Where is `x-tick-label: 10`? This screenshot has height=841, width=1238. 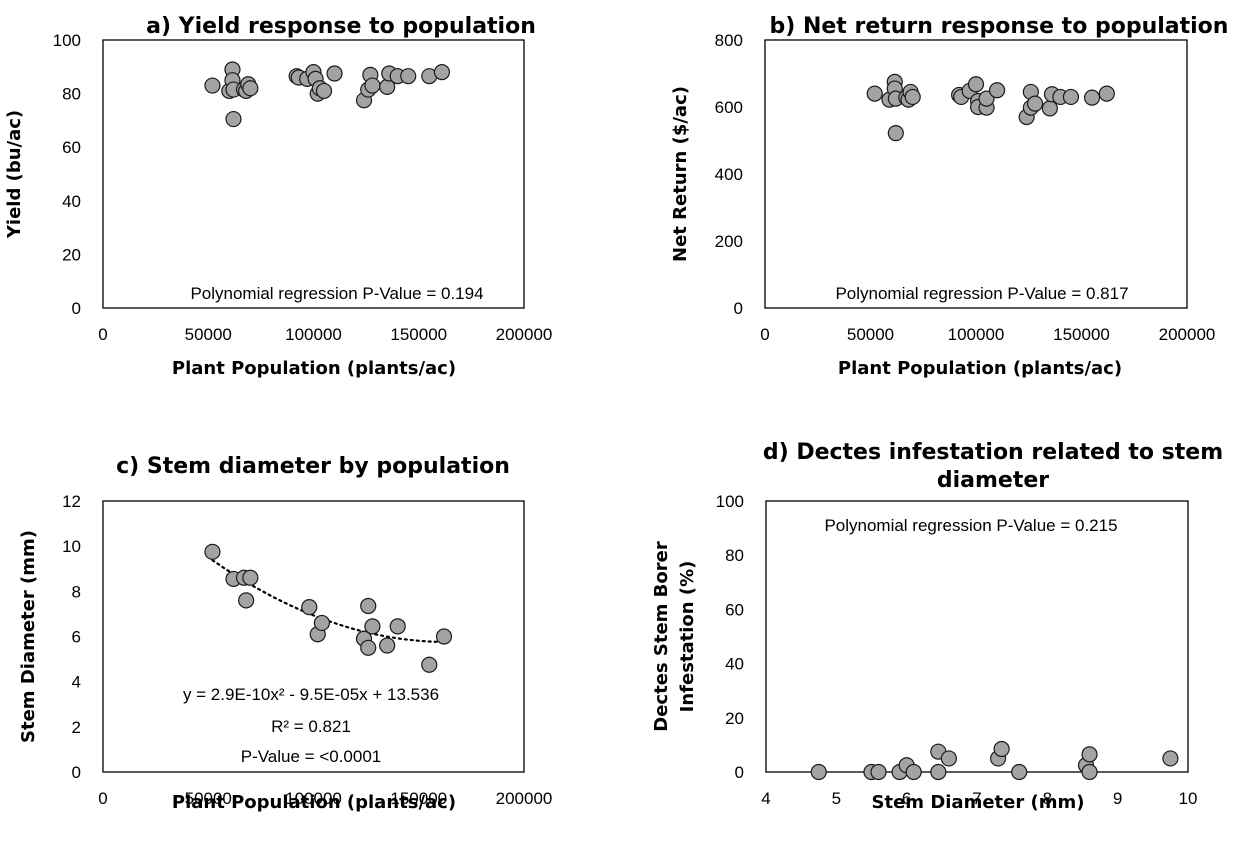
x-tick-label: 10 is located at coordinates (1188, 798).